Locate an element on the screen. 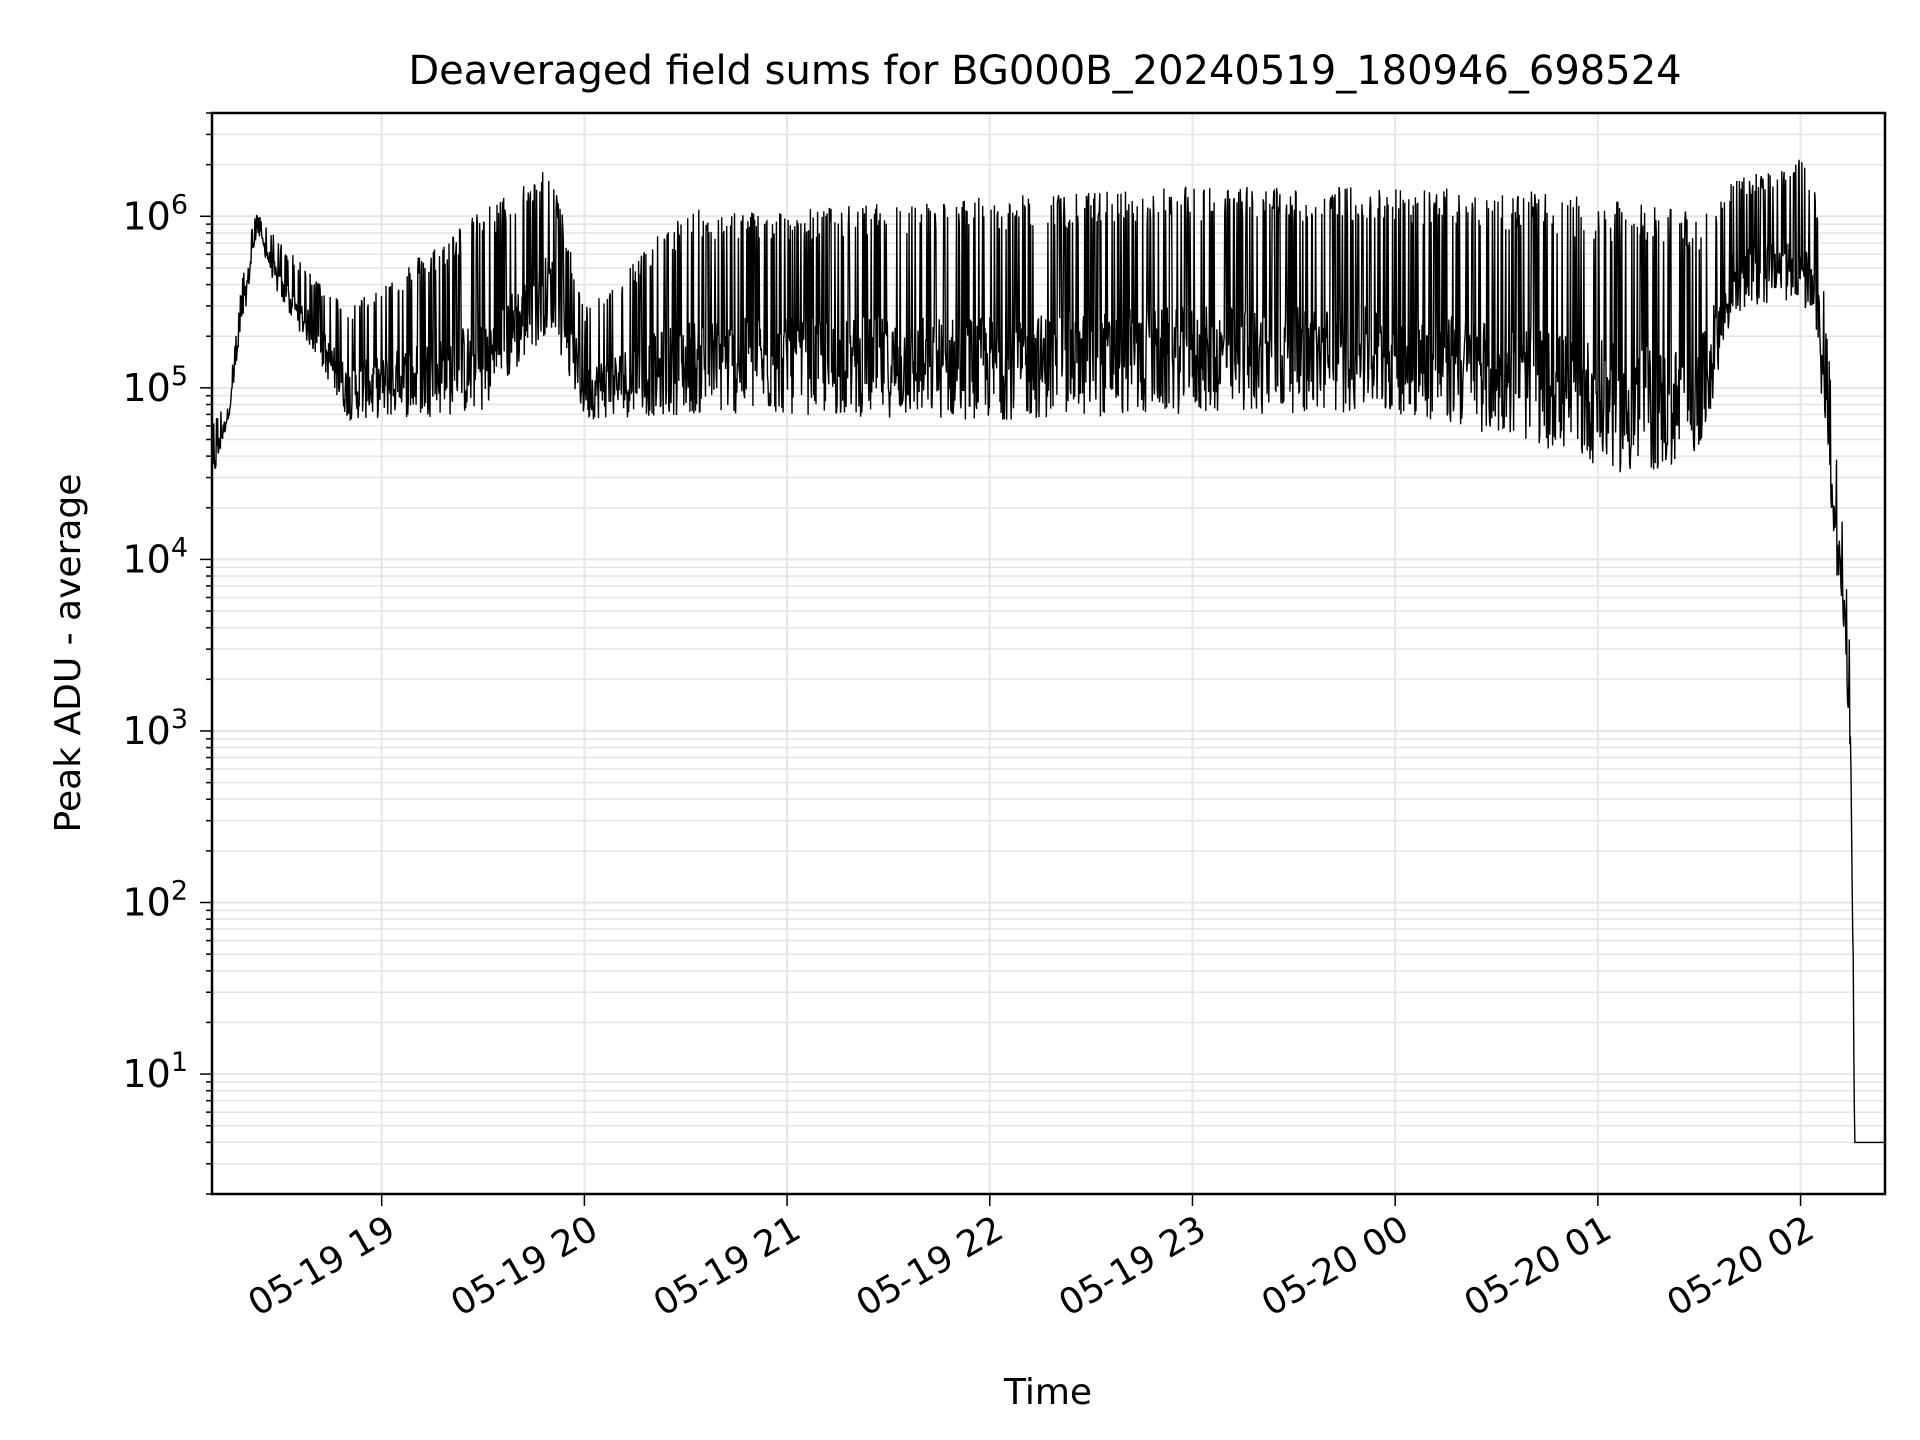  y-axis-label: Peak ADU - average is located at coordinates (68, 653).